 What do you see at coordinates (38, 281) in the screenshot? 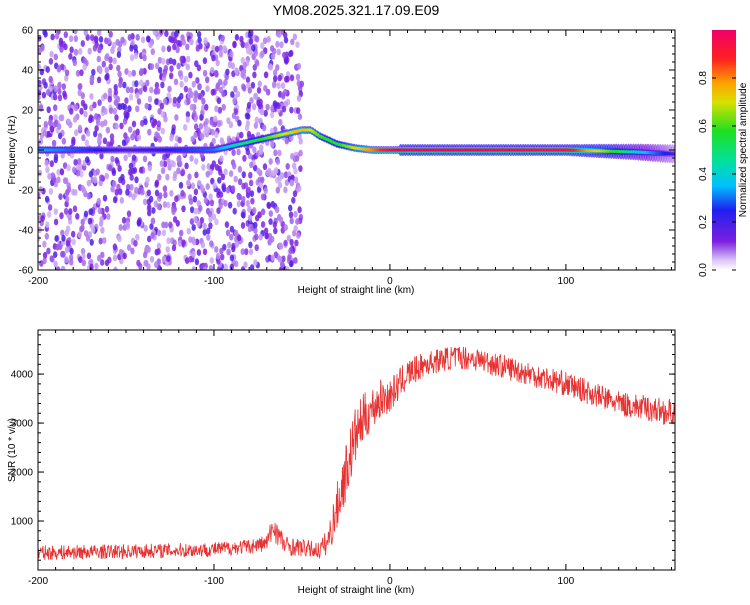
I see `x-tick-label: -200` at bounding box center [38, 281].